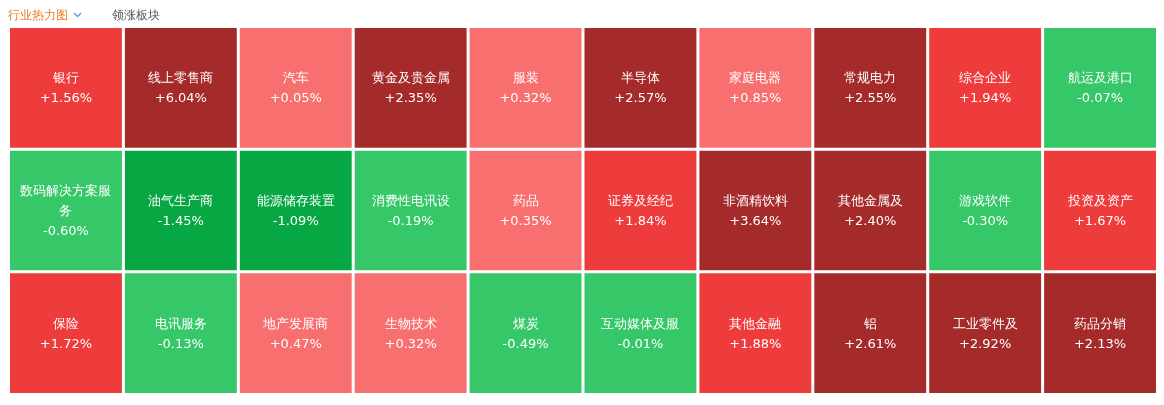  I want to click on category-label: 汽车, so click(295, 78).